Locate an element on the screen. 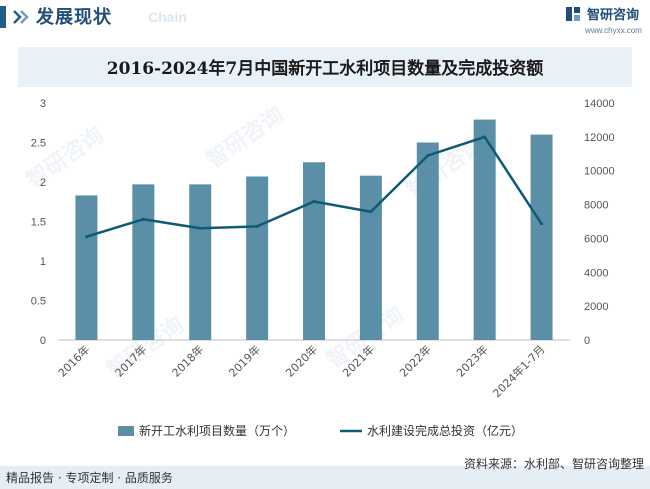 This screenshot has width=650, height=489. double-chevron-icon is located at coordinates (21, 17).